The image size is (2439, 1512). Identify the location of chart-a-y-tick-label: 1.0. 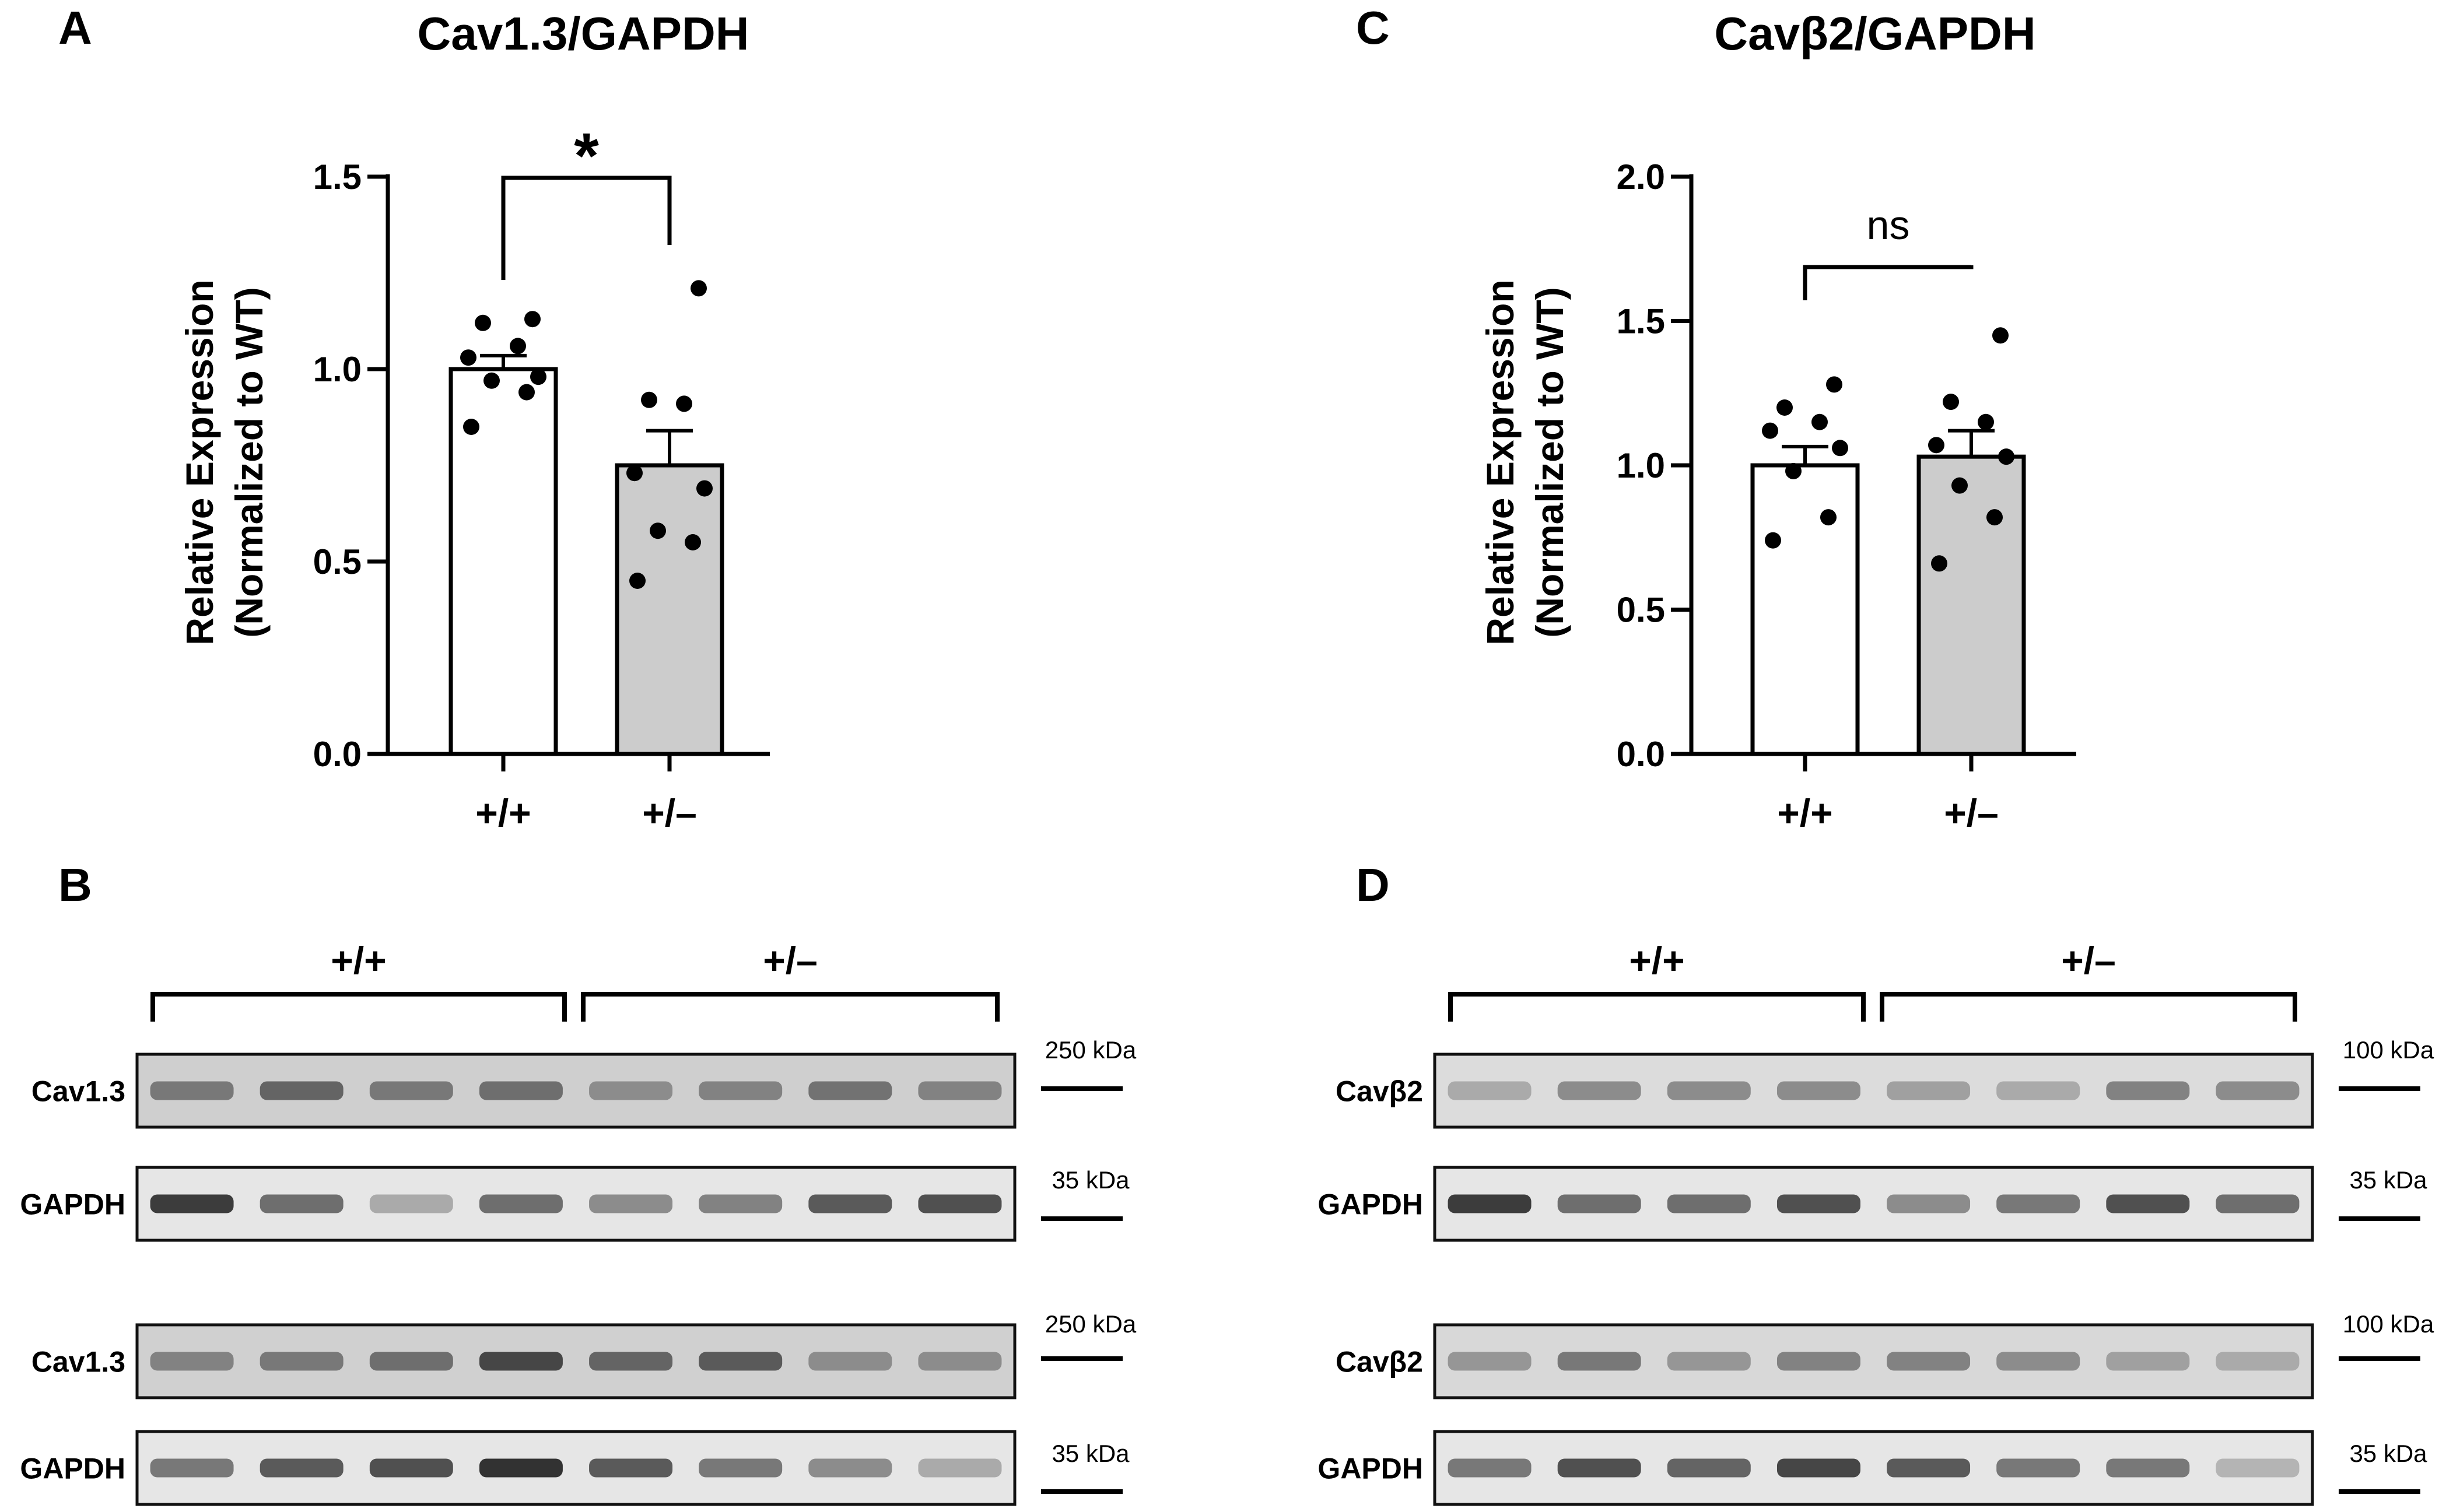
(338, 369).